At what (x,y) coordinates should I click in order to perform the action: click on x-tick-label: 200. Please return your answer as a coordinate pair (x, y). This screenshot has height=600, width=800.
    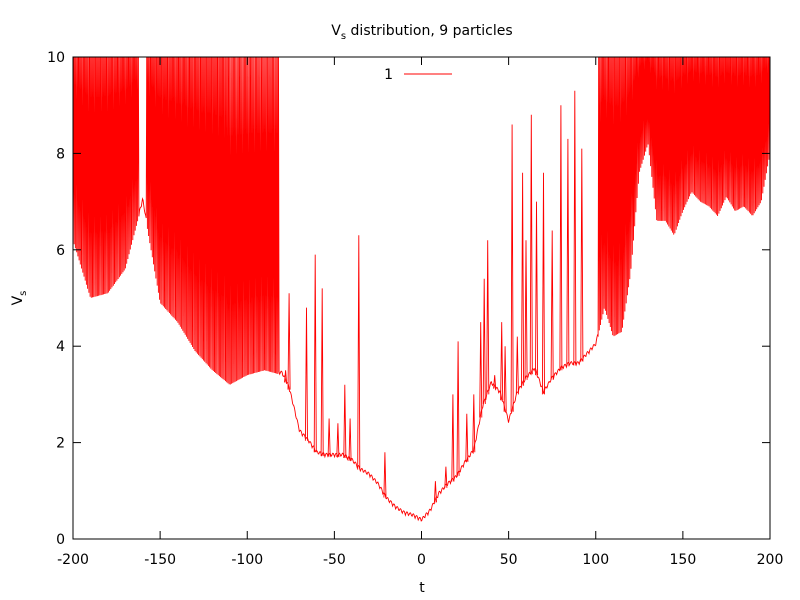
    Looking at the image, I should click on (770, 560).